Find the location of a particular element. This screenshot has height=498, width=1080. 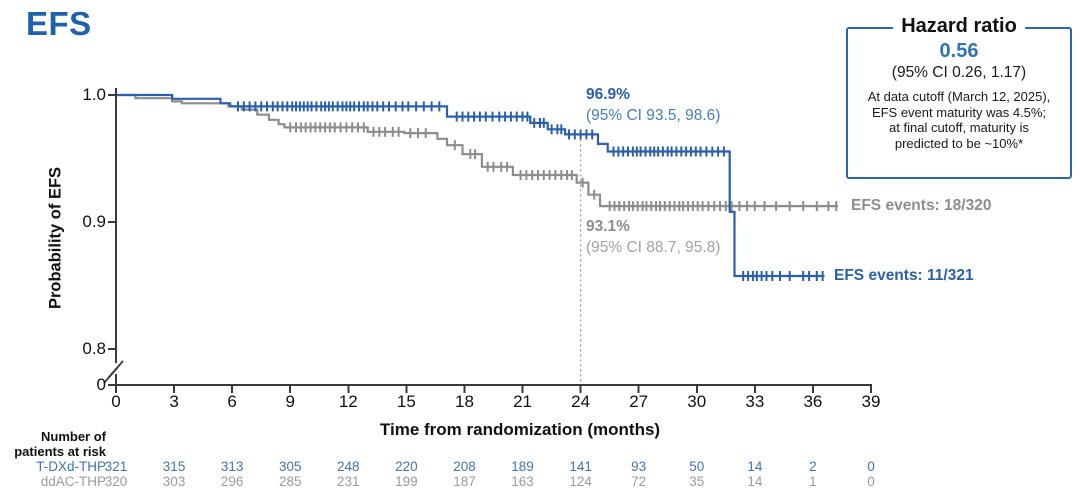

risk-value: 2 is located at coordinates (813, 466).